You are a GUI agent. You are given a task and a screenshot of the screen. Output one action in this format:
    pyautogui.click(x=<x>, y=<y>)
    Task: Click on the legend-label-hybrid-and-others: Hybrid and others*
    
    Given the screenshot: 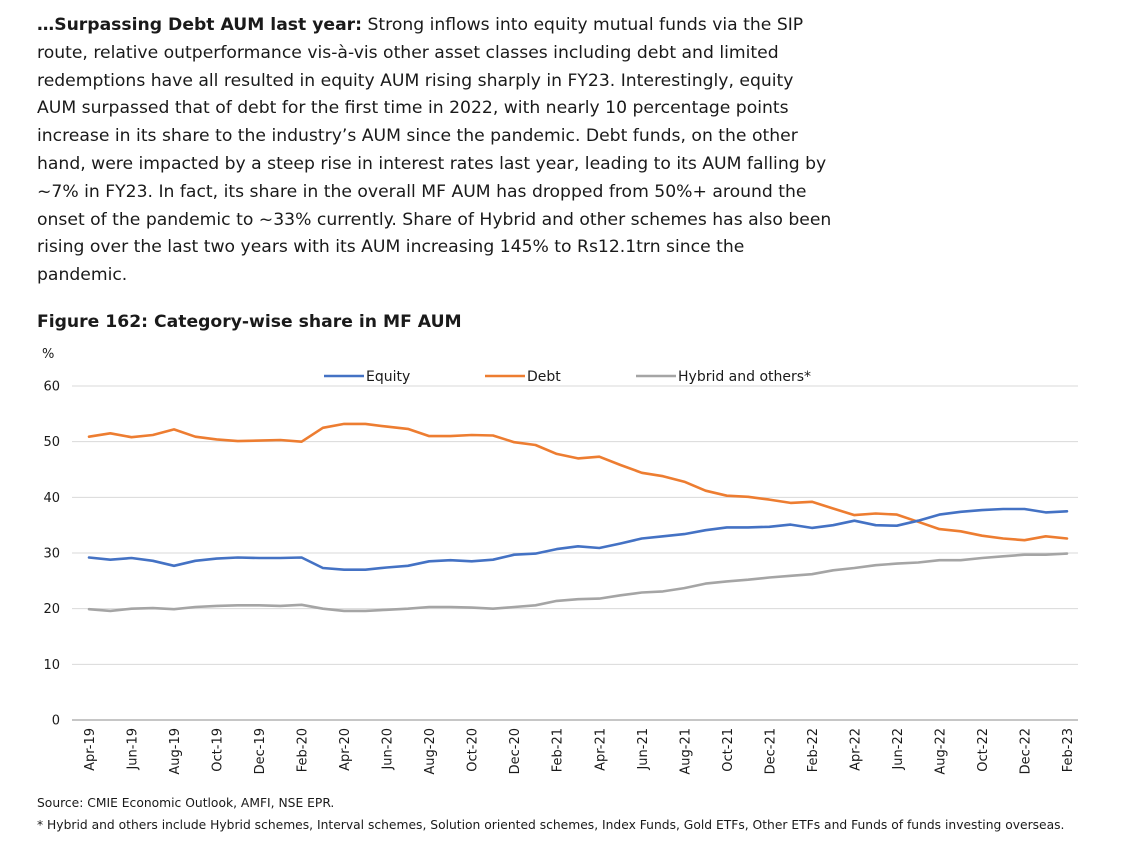 What is the action you would take?
    pyautogui.click(x=744, y=377)
    